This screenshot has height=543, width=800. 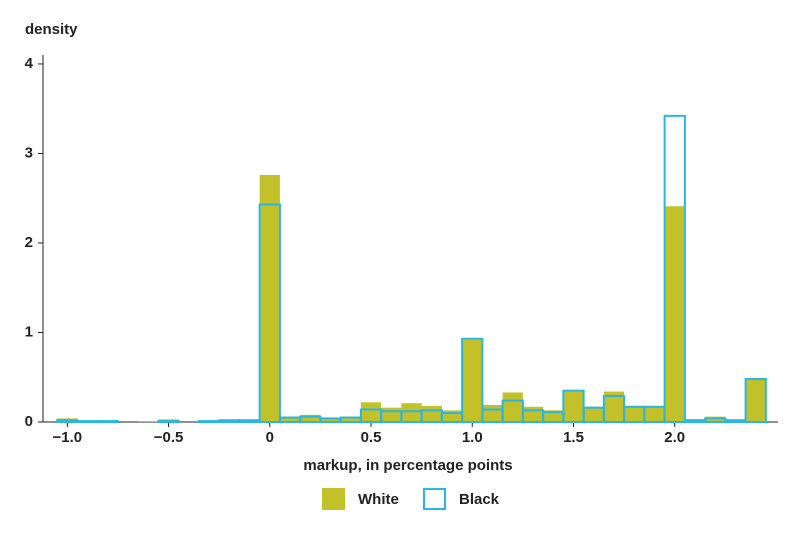 I want to click on x-tick-label: −1.0, so click(x=67, y=437).